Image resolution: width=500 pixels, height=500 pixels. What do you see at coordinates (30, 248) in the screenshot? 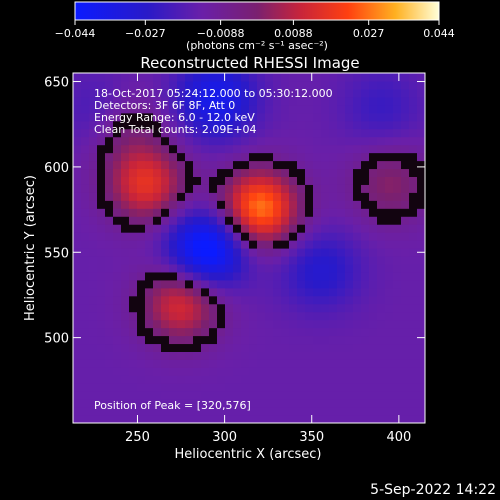
I see `y-axis-label: Heliocentric Y (arcsec)` at bounding box center [30, 248].